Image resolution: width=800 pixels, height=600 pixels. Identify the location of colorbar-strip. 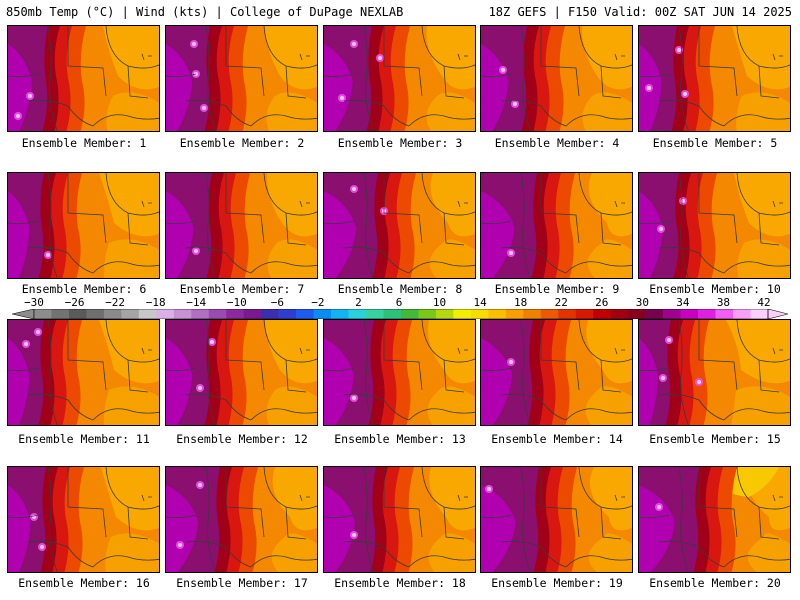
(400, 314).